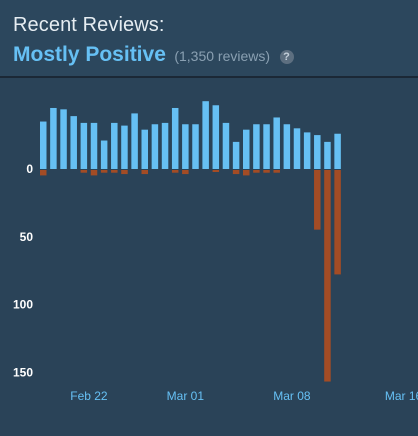 This screenshot has height=436, width=418. Describe the element at coordinates (401, 396) in the screenshot. I see `x-date-label: Mar 16` at that location.